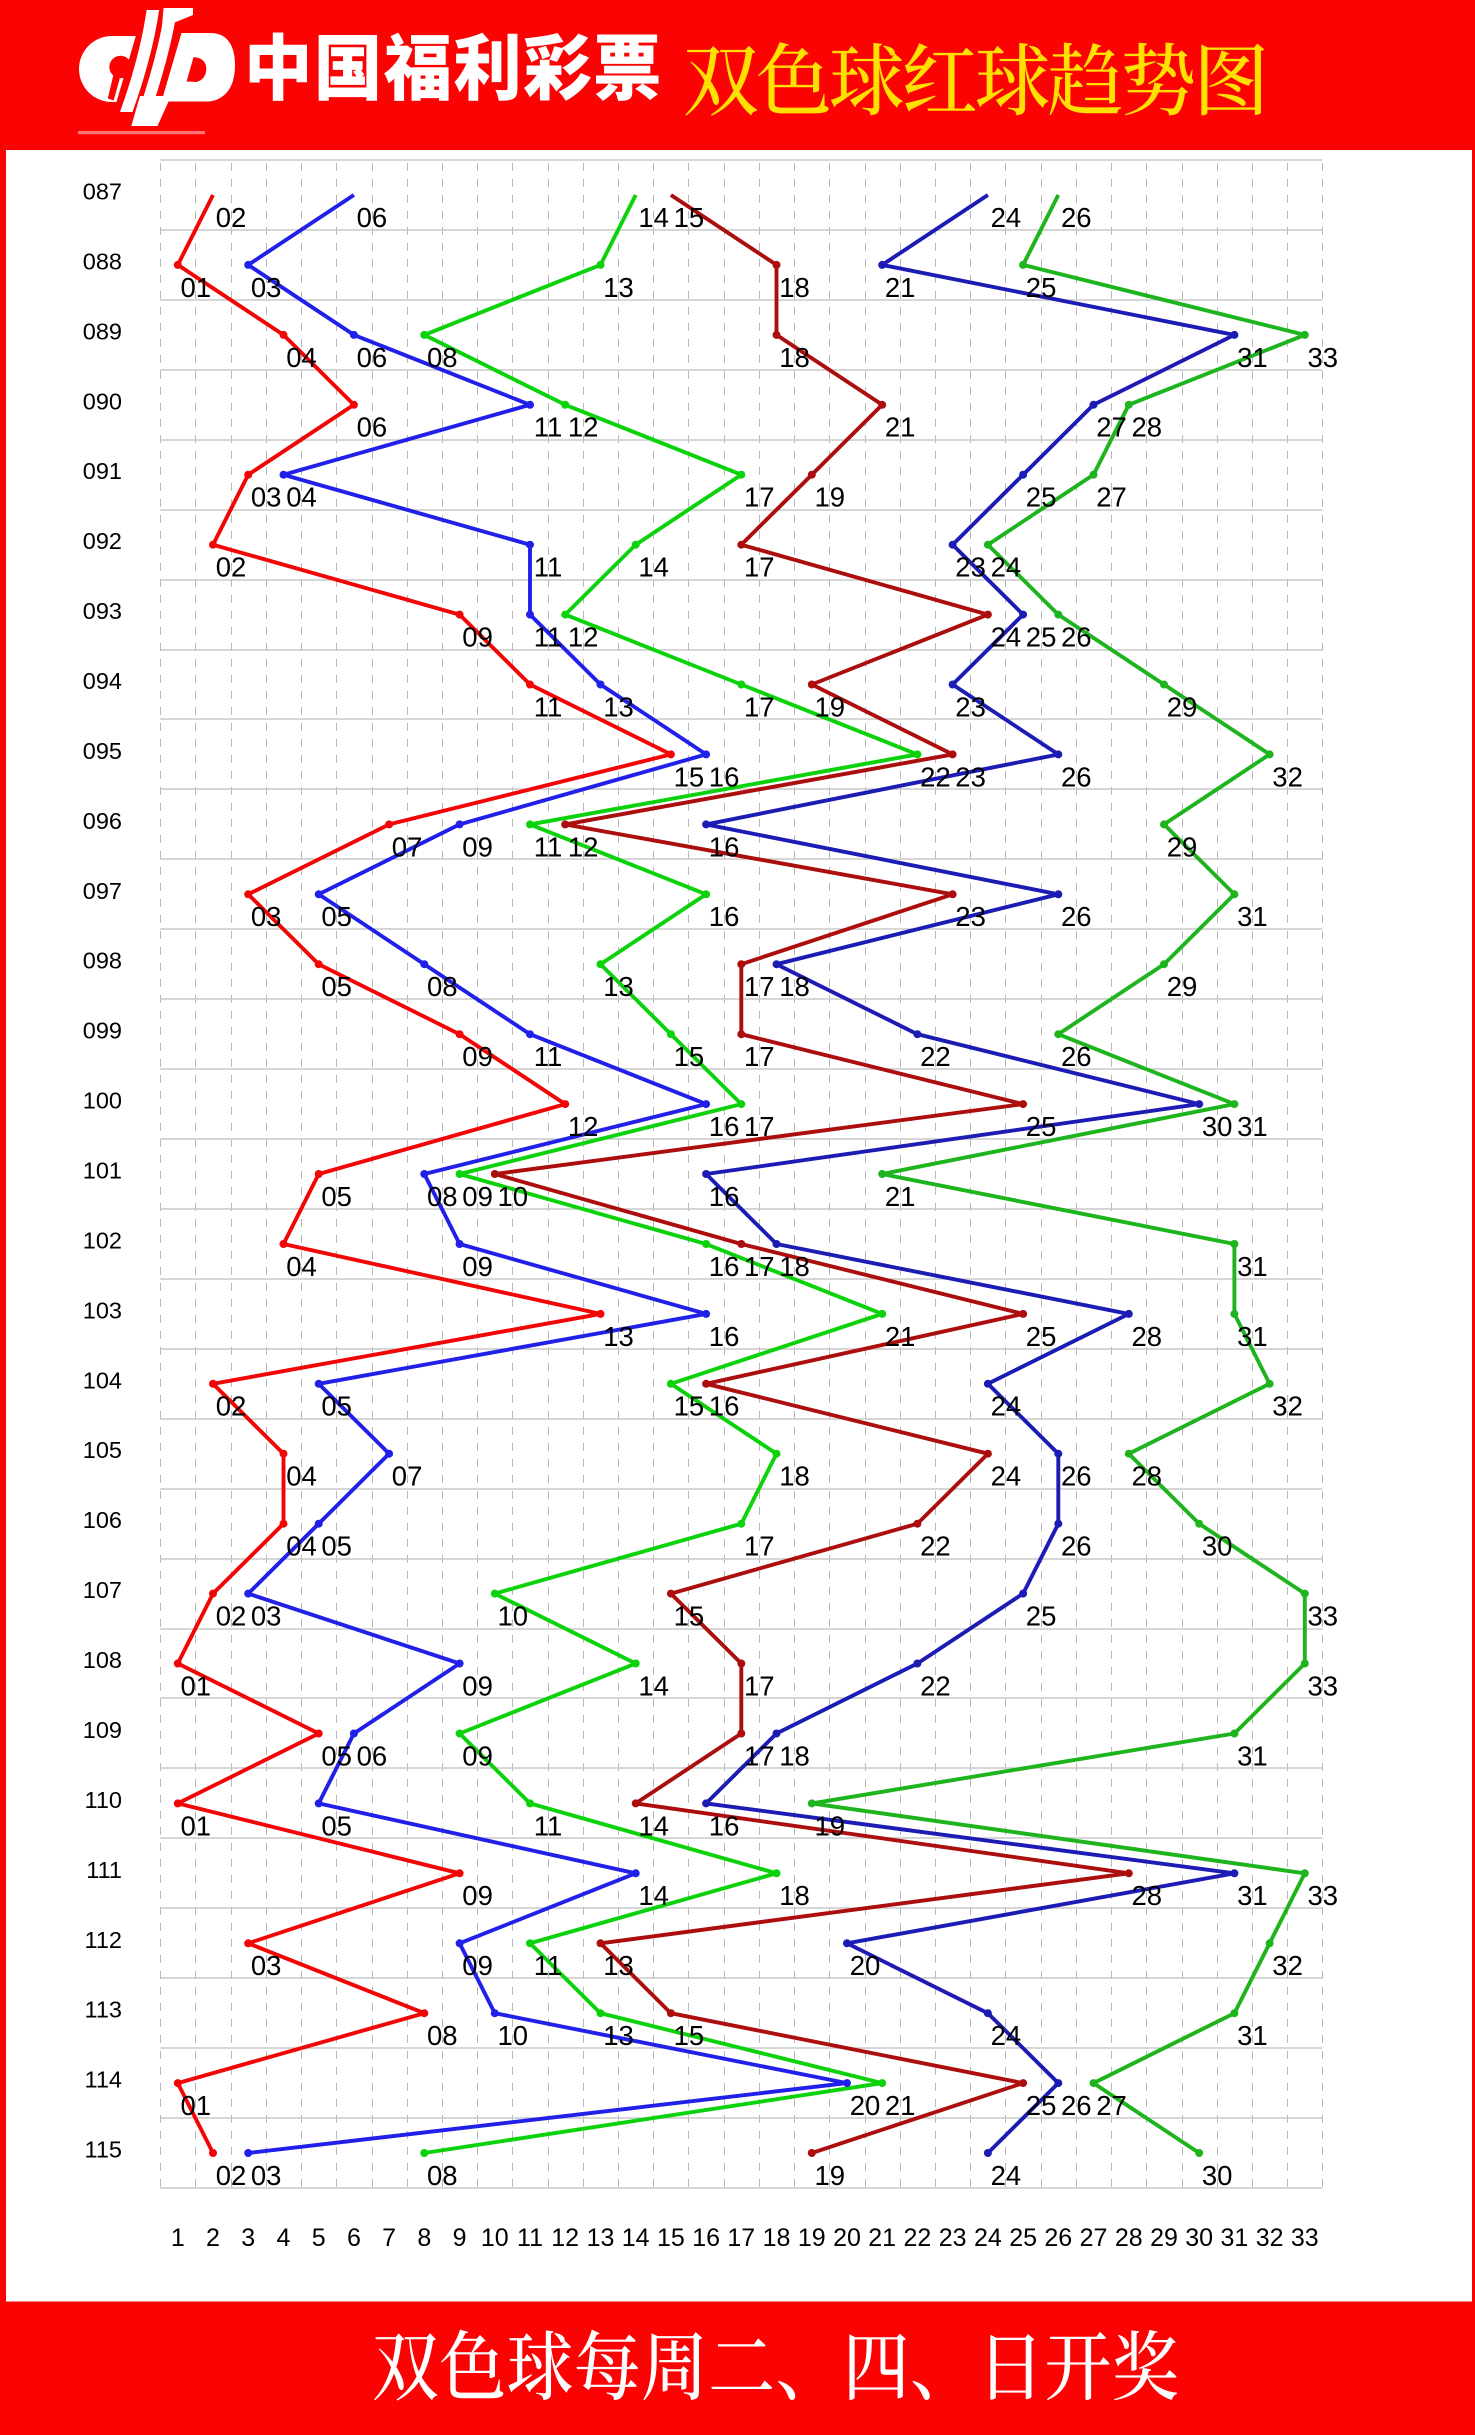 The image size is (1475, 2435). What do you see at coordinates (102, 1520) in the screenshot?
I see `svg-text: 106` at bounding box center [102, 1520].